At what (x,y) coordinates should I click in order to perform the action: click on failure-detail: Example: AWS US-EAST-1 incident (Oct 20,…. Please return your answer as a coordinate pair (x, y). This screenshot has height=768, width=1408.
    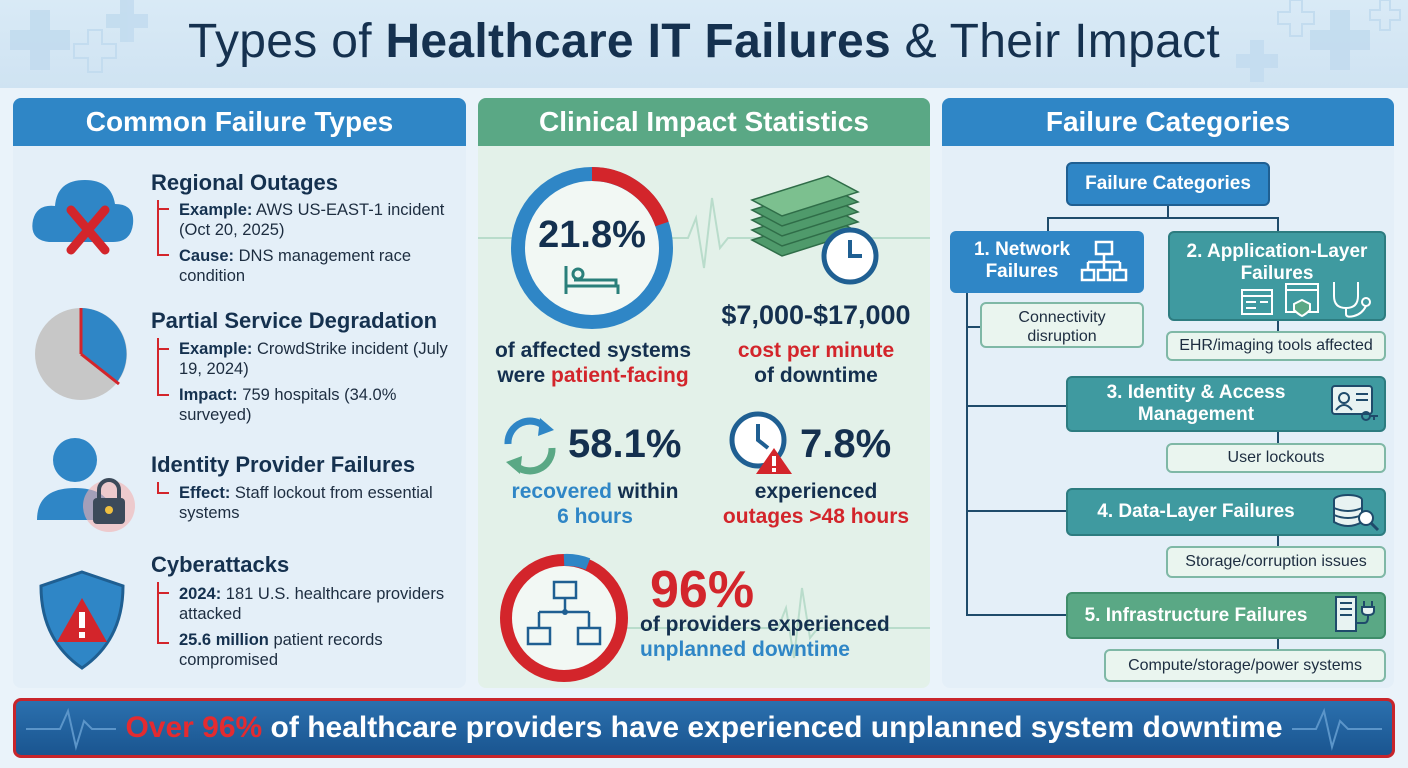
    Looking at the image, I should click on (312, 220).